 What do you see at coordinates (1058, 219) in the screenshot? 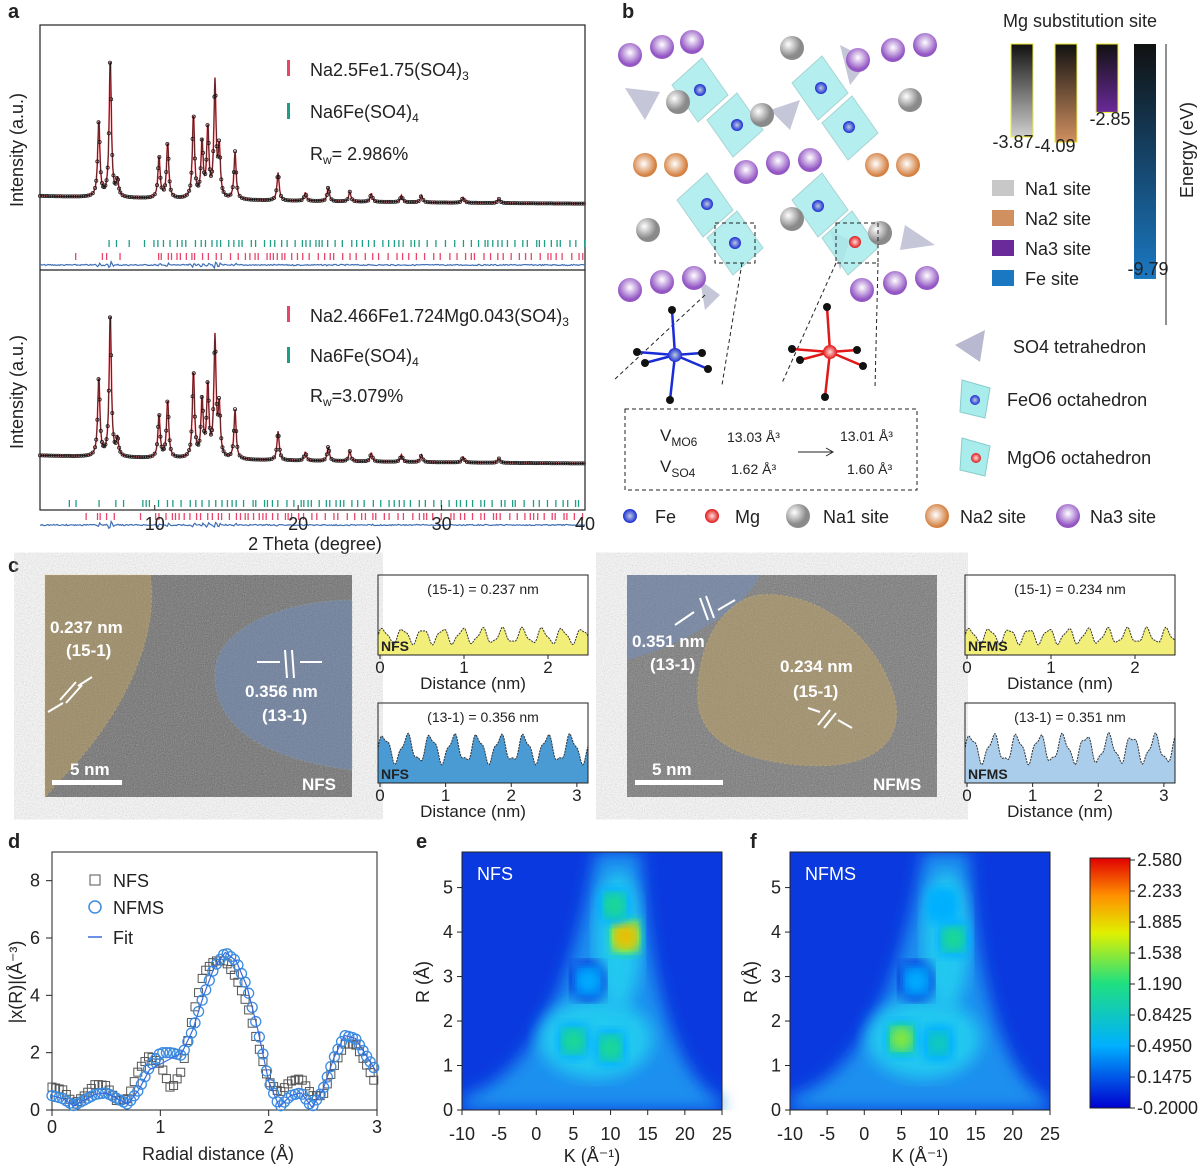
I see `legend-site-label: Na2 site` at bounding box center [1058, 219].